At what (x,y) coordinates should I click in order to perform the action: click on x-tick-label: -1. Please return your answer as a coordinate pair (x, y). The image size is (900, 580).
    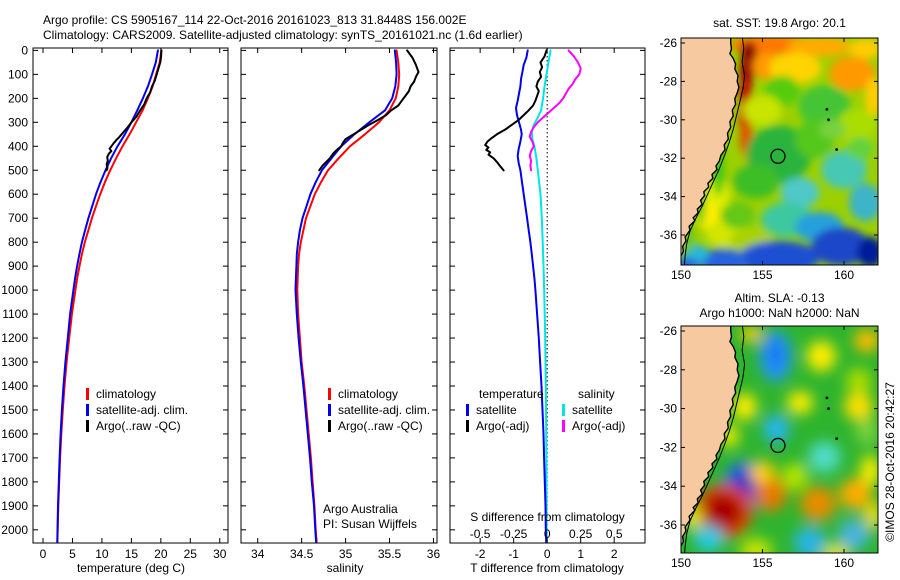
    Looking at the image, I should click on (513, 554).